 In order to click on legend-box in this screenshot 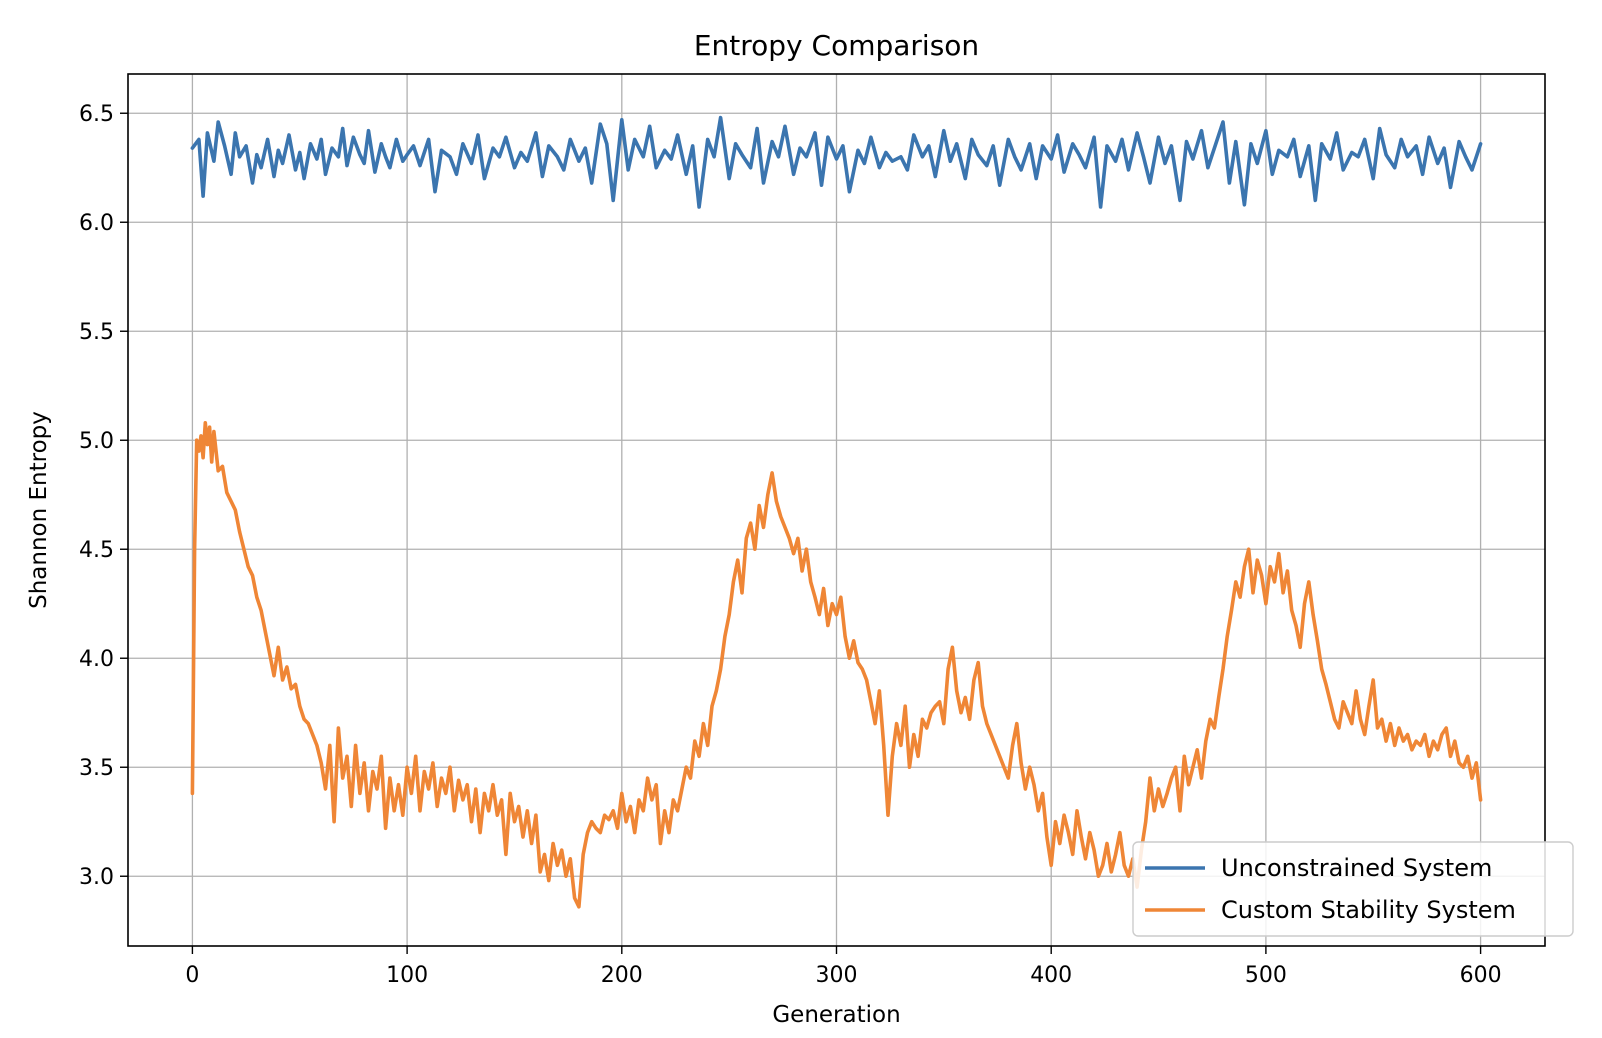, I will do `click(1353, 889)`.